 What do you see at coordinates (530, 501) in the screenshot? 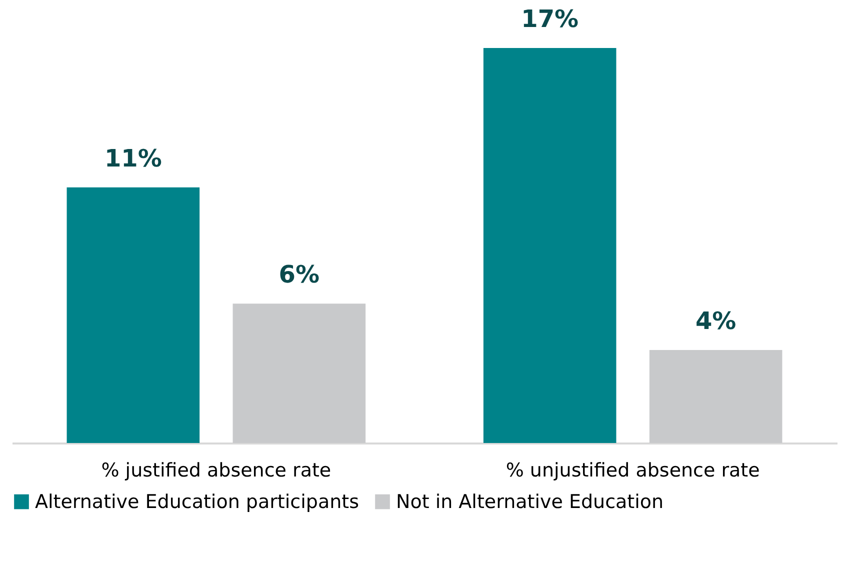
I see `legend-label: Not in Alternative Education` at bounding box center [530, 501].